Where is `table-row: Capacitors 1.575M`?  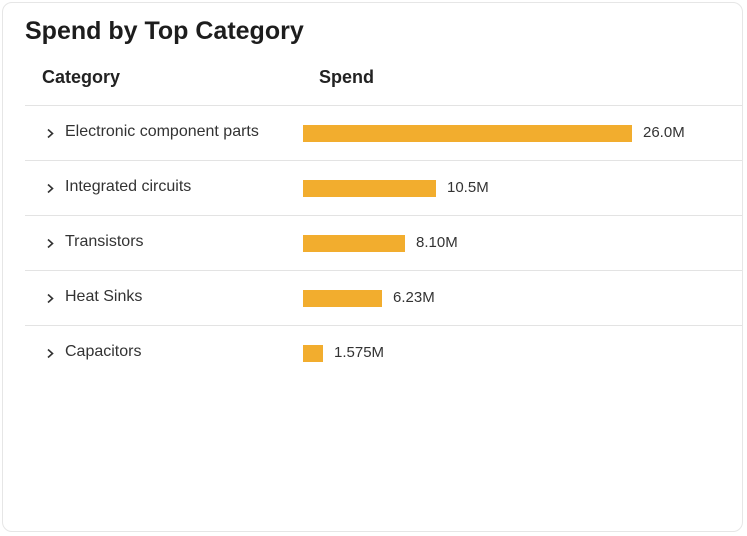
table-row: Capacitors 1.575M is located at coordinates (383, 353).